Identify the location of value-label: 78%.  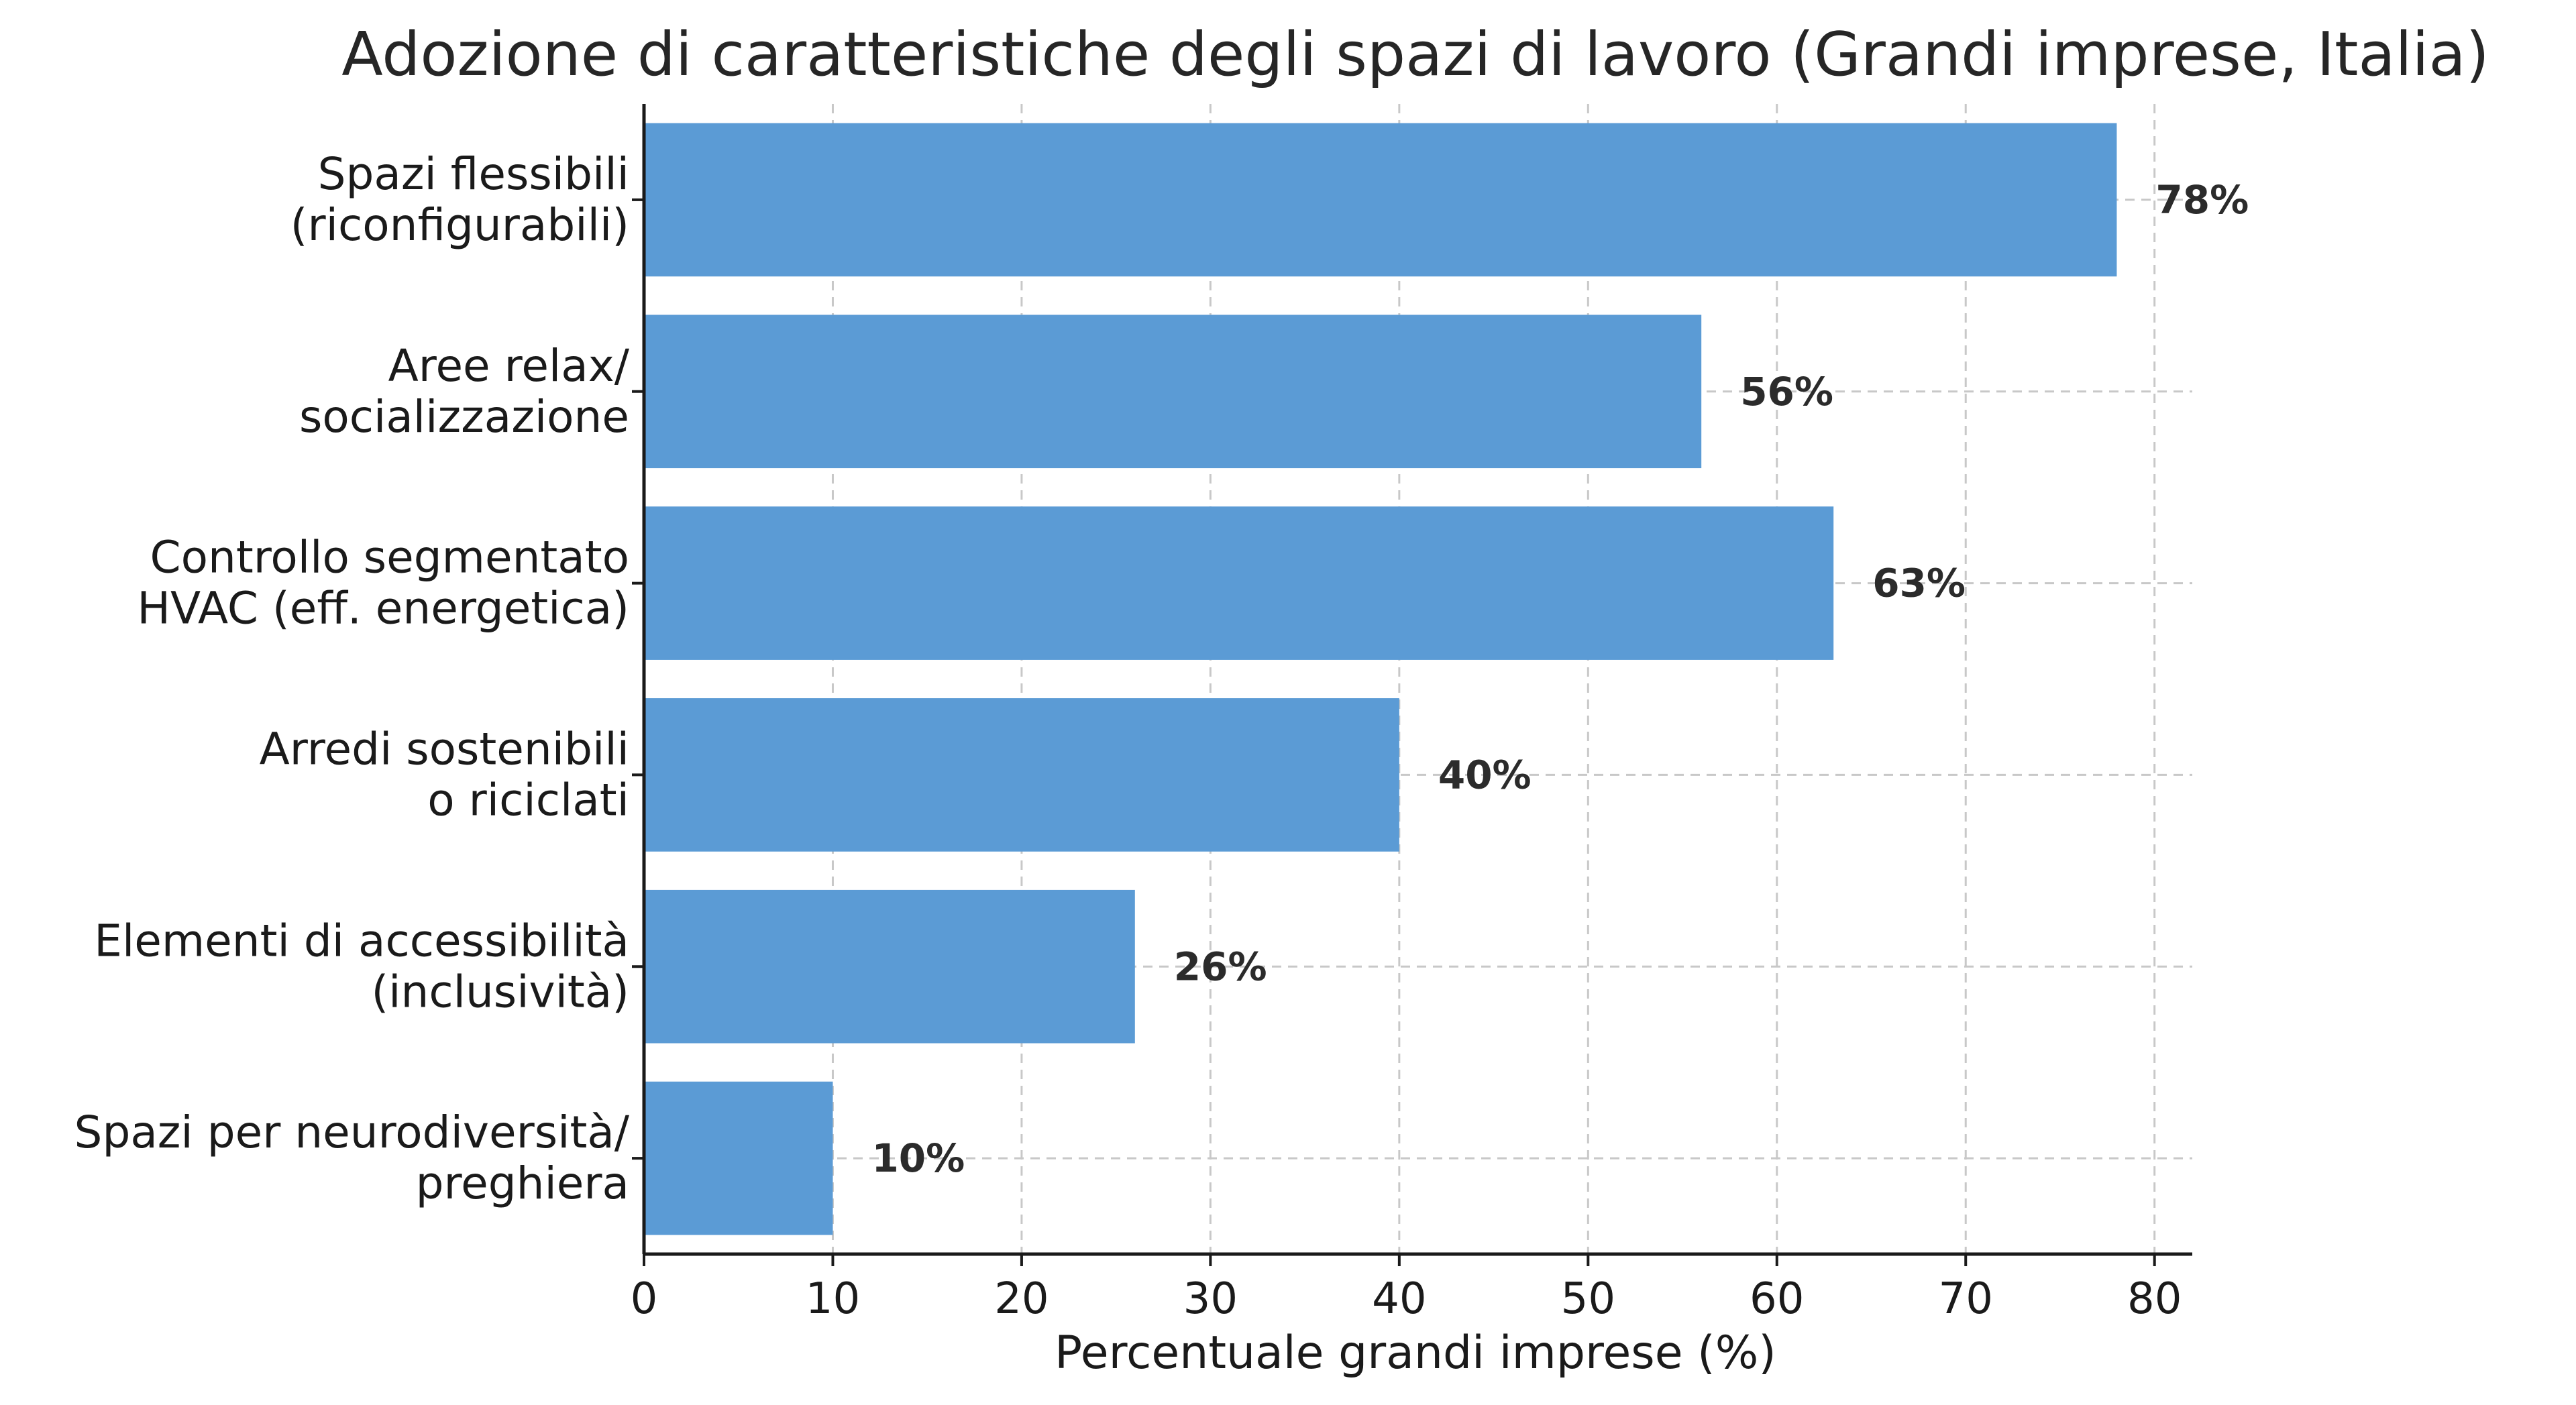
(2202, 200).